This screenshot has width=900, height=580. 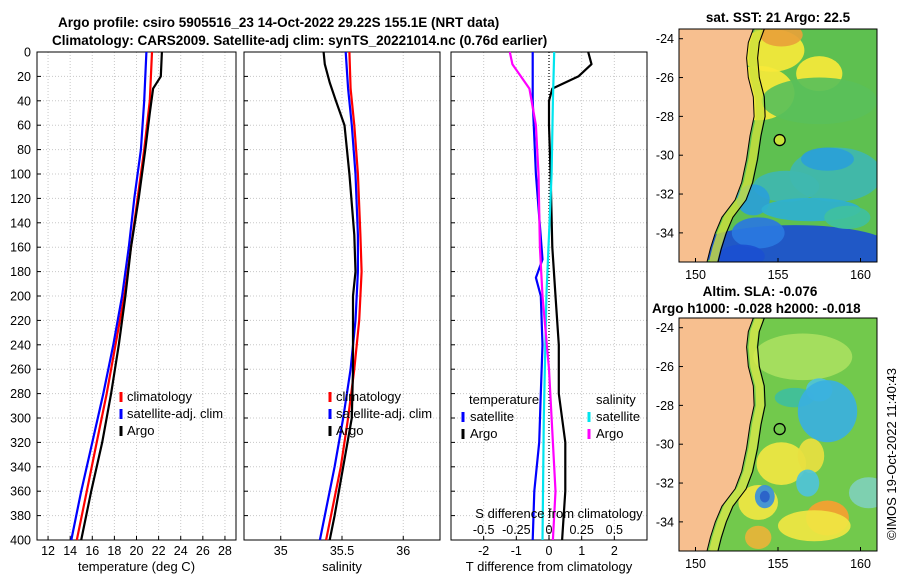 I want to click on x-tick-label: 12, so click(x=48, y=551).